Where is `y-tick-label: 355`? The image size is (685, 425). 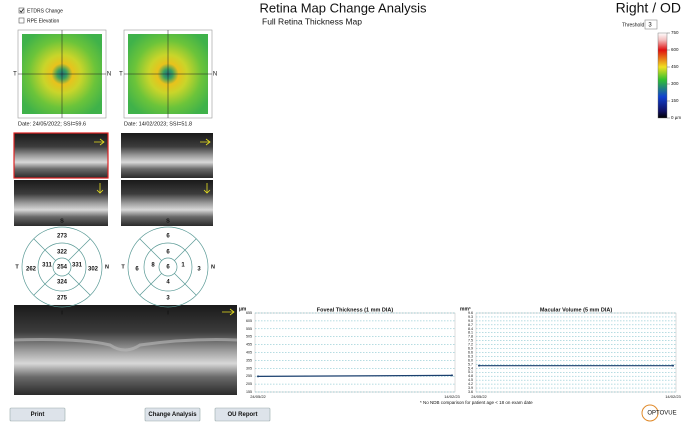
y-tick-label: 355 is located at coordinates (249, 360).